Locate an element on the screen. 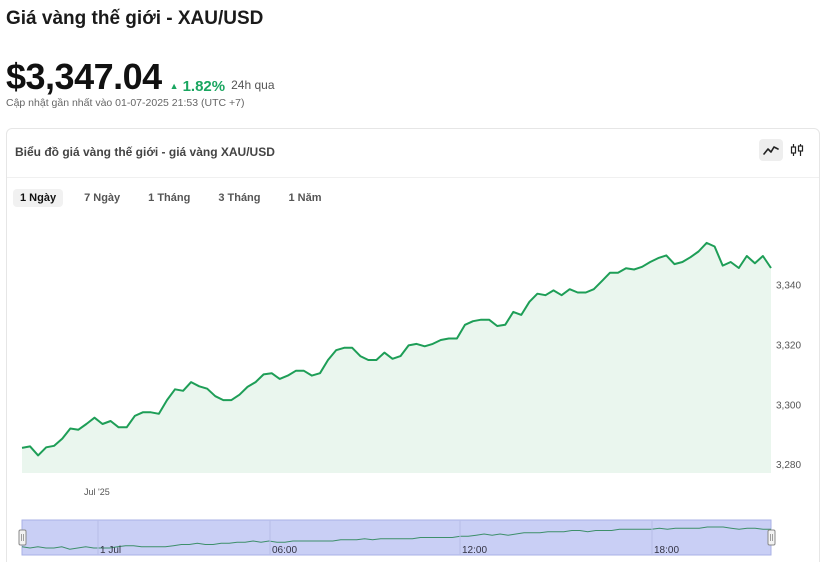 Image resolution: width=820 pixels, height=562 pixels. range-tab-1m: 1 Tháng is located at coordinates (169, 198).